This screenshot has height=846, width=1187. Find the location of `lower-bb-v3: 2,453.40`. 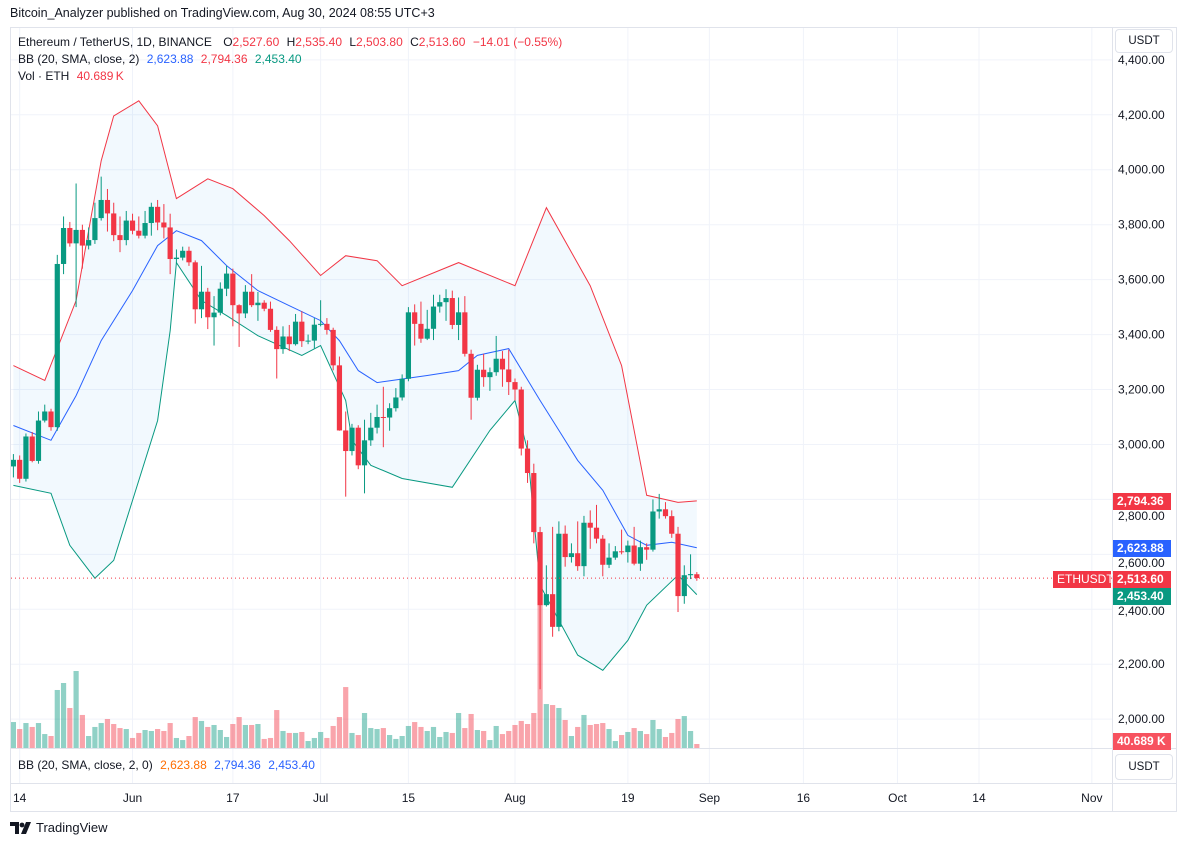

lower-bb-v3: 2,453.40 is located at coordinates (291, 765).